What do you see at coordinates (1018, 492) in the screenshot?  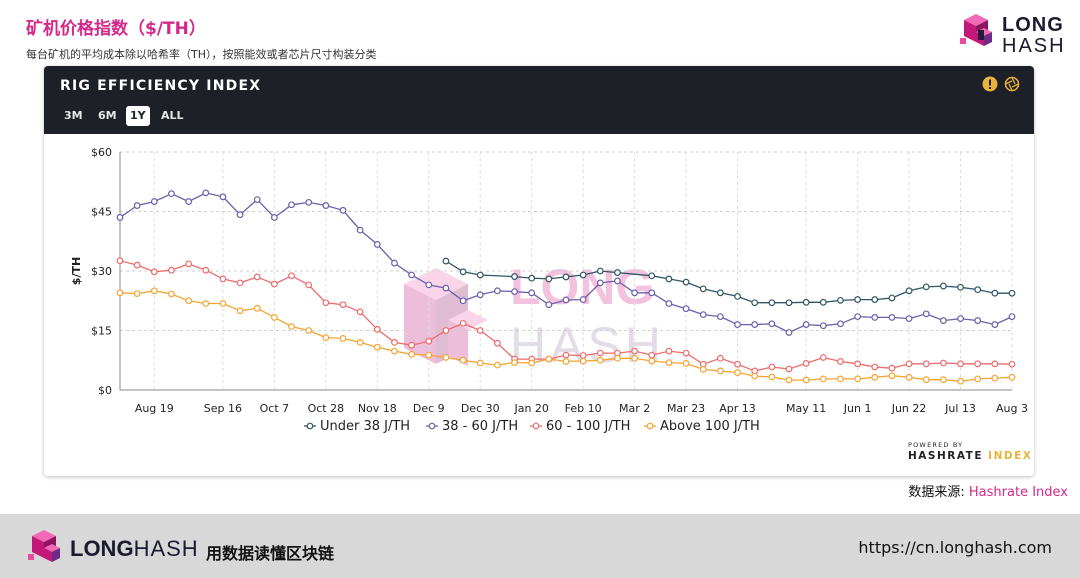 I see `source-link: Hashrate Index` at bounding box center [1018, 492].